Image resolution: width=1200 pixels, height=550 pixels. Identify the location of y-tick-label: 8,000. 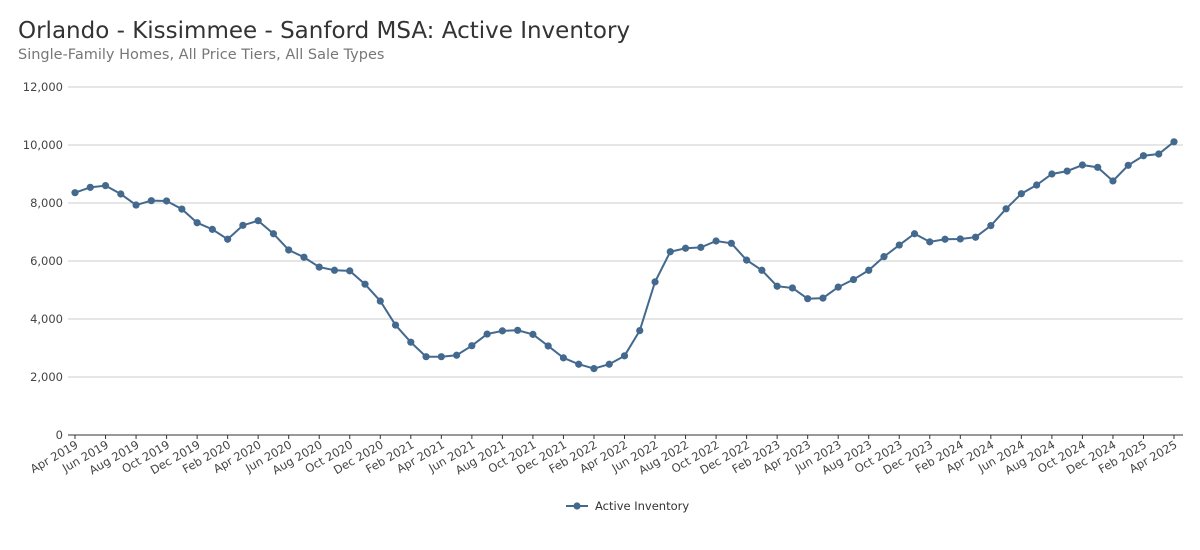
(46, 203).